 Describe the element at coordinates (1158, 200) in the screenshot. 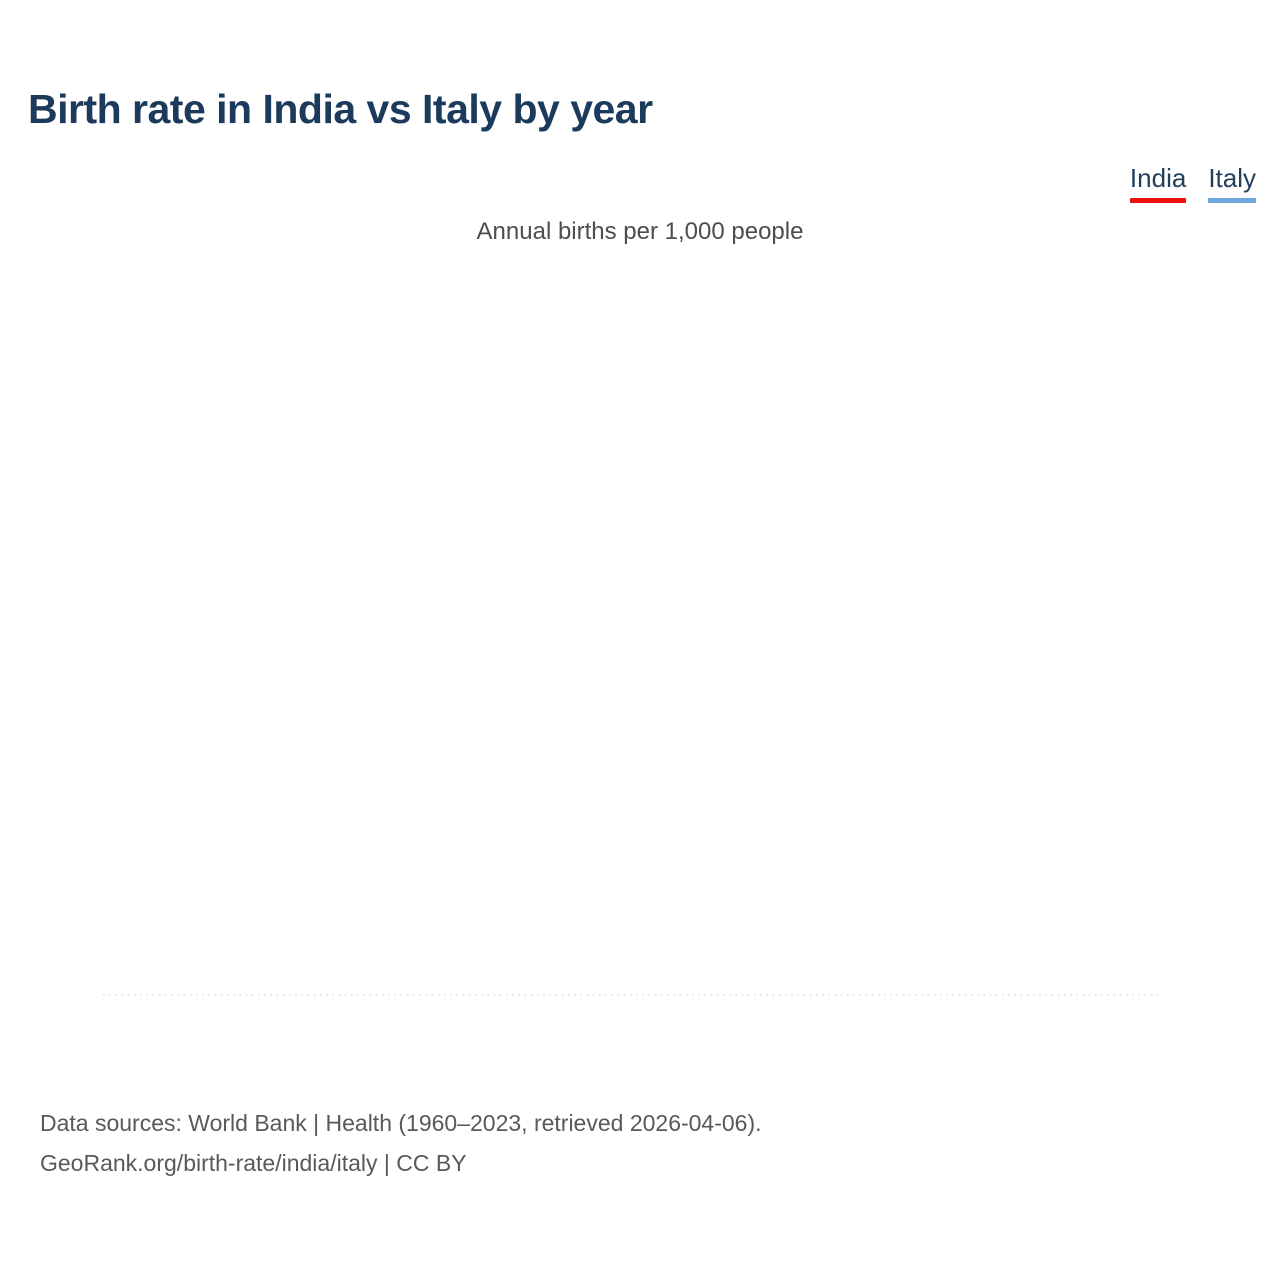

I see `legend-underline-india` at that location.